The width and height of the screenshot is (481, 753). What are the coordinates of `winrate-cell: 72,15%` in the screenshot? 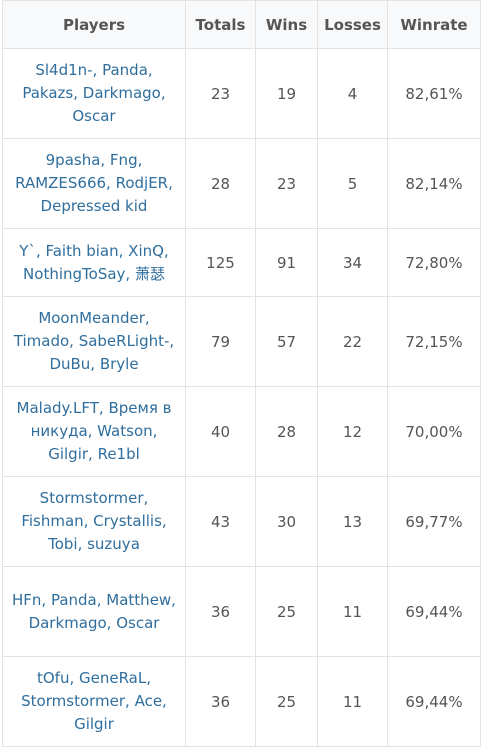 It's located at (434, 341).